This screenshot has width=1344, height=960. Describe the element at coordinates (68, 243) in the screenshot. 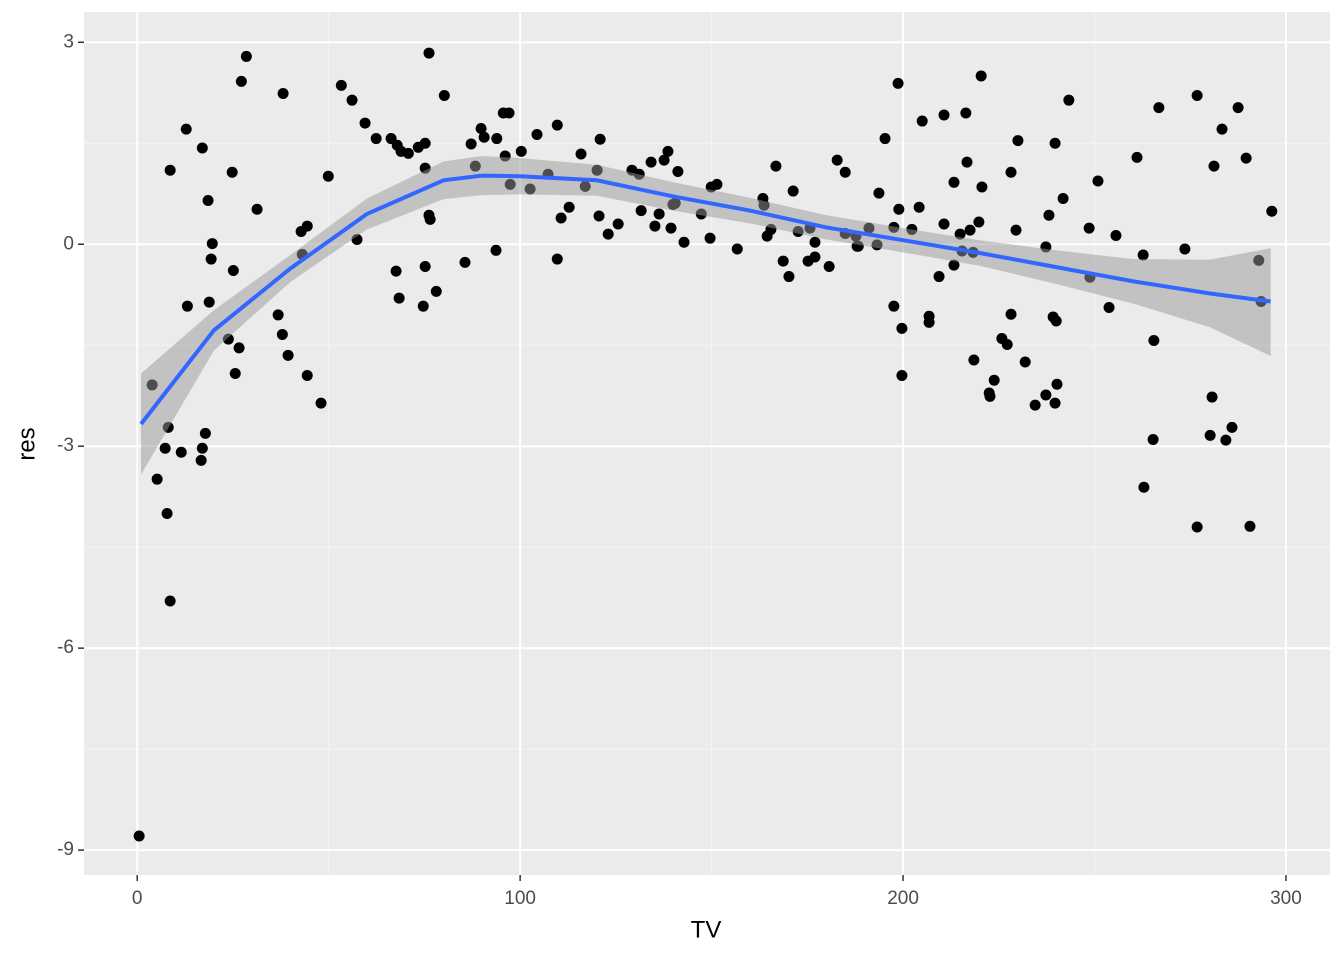

I see `y-tick-label: 0` at that location.